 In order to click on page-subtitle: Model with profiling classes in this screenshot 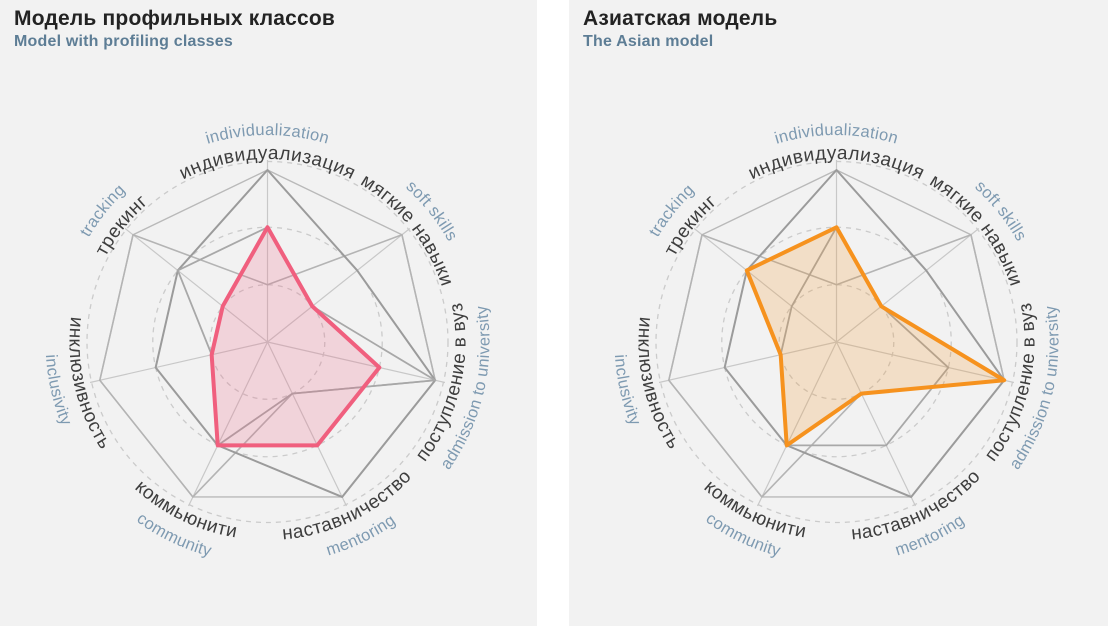, I will do `click(123, 41)`.